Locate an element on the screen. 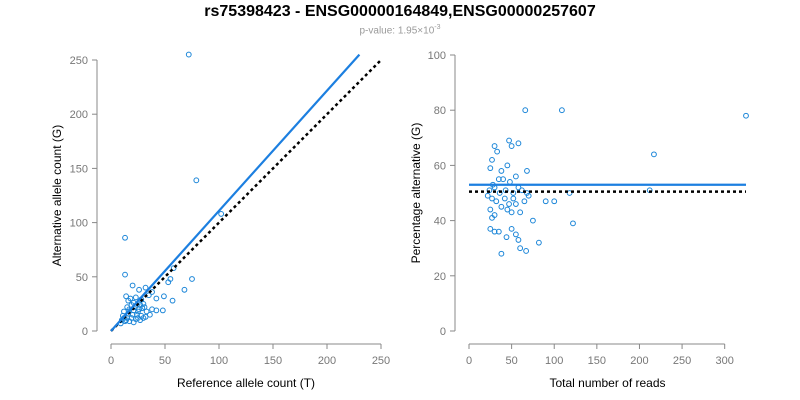  allele-count-y-tick-label: 250 is located at coordinates (79, 61).